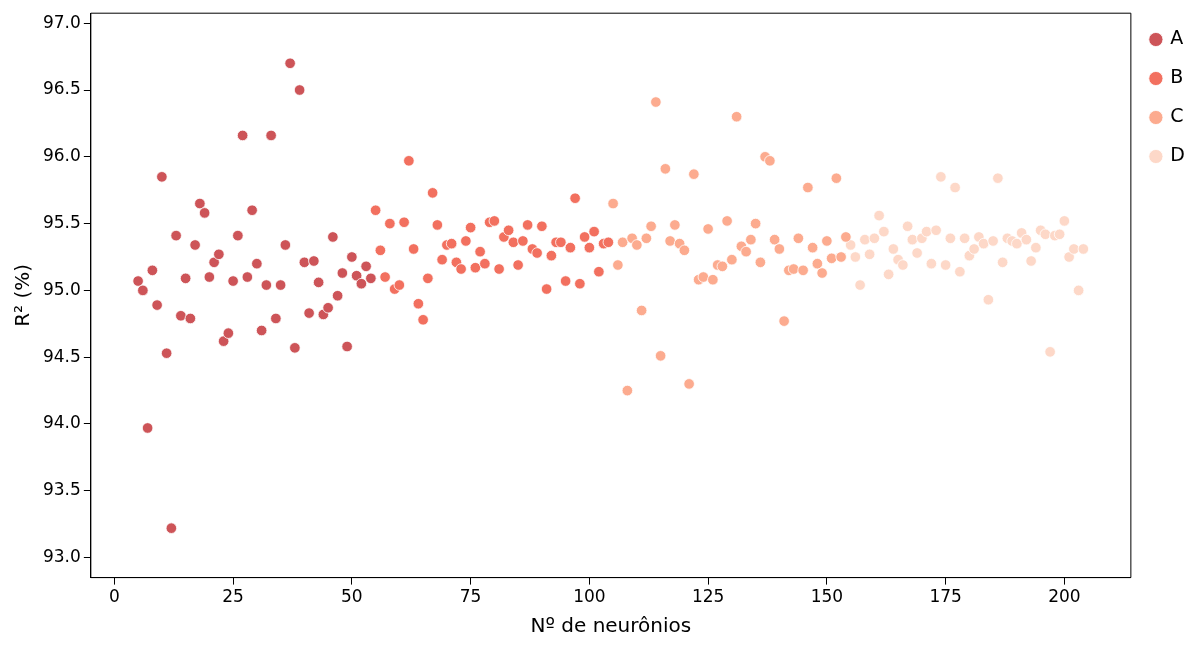 The height and width of the screenshot is (651, 1203). Describe the element at coordinates (61, 355) in the screenshot. I see `y-tick-label: 94.5` at that location.